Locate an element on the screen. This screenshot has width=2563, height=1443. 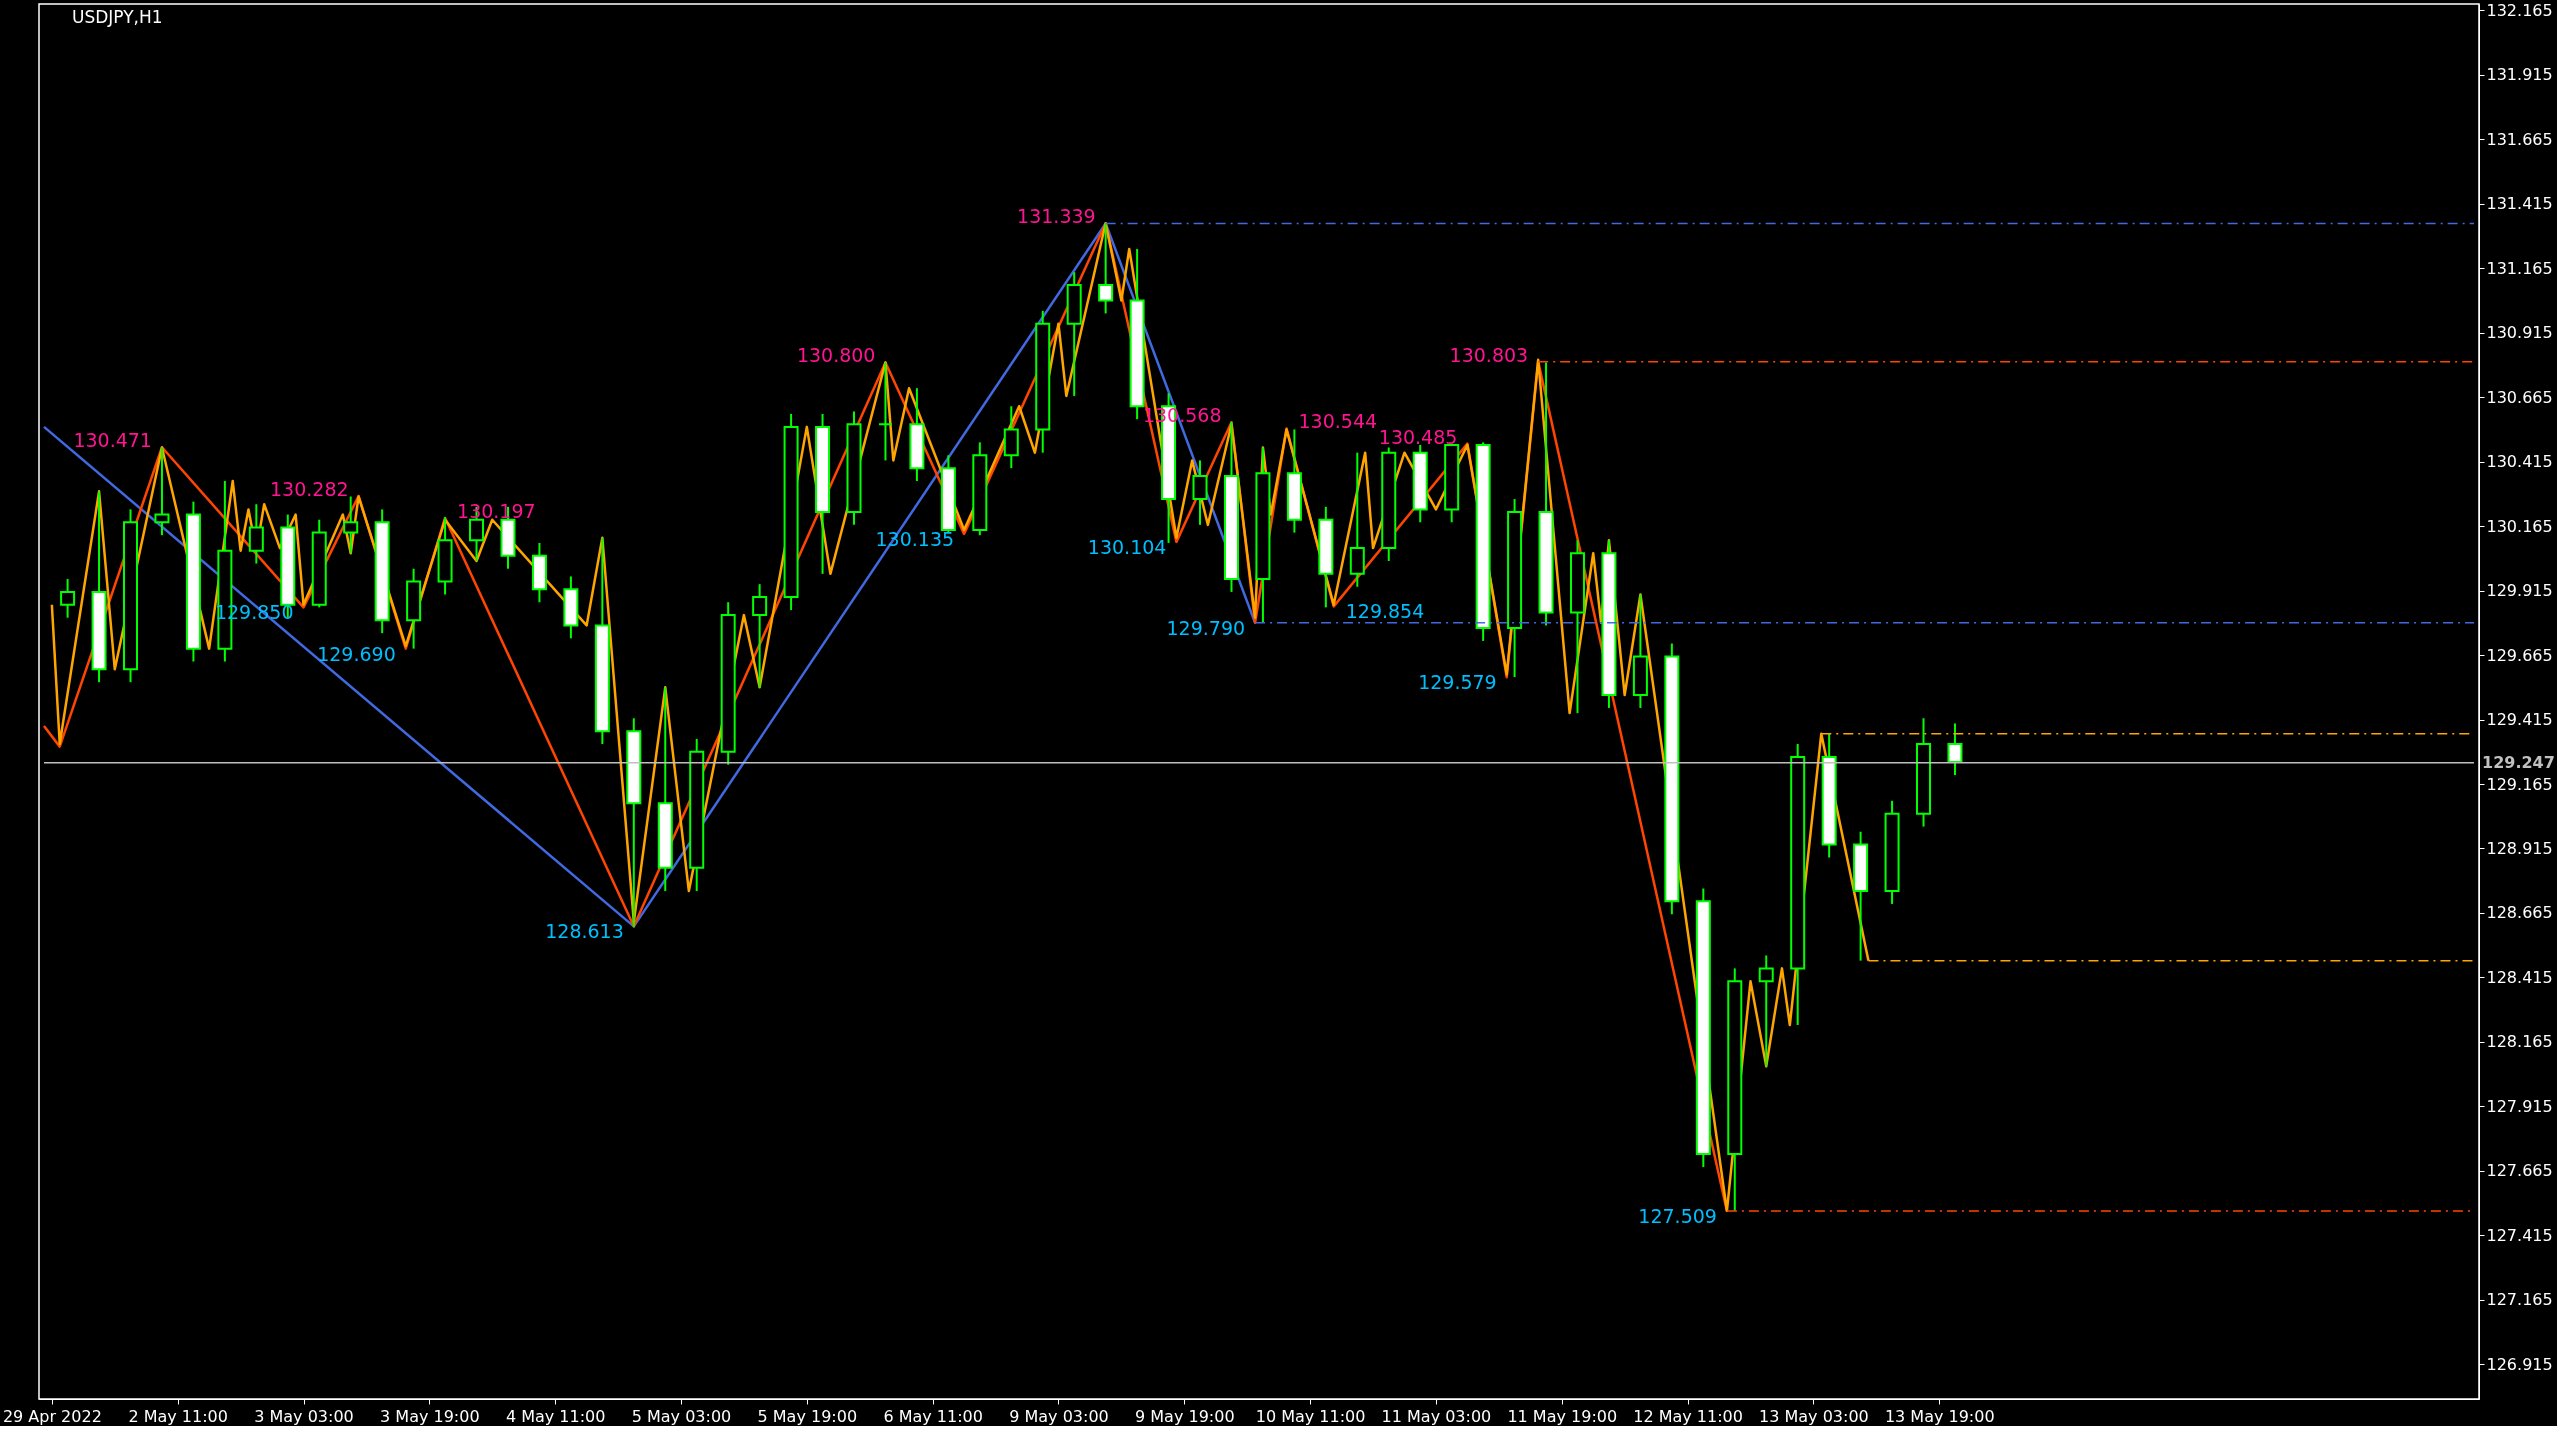
annotation: 127.509 is located at coordinates (1677, 1216).